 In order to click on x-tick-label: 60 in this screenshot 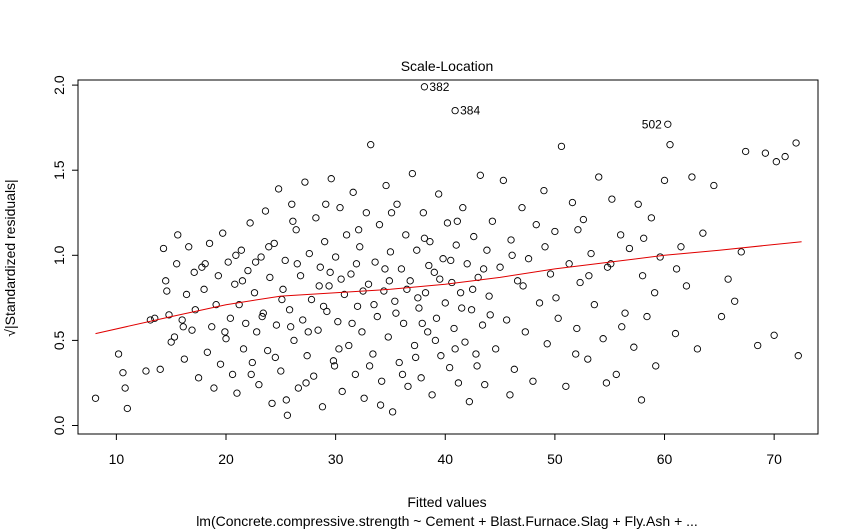, I will do `click(665, 459)`.